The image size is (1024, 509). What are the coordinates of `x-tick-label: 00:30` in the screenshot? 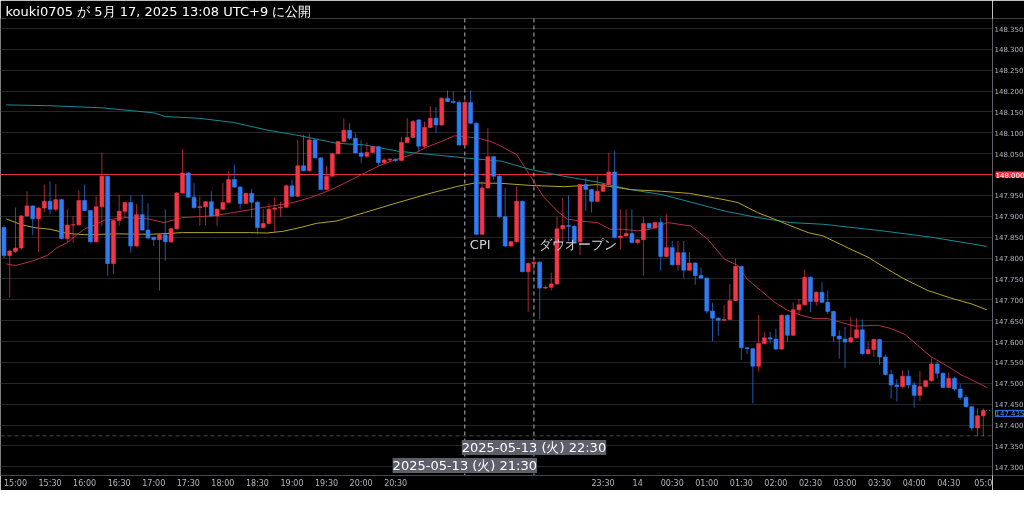 It's located at (672, 483).